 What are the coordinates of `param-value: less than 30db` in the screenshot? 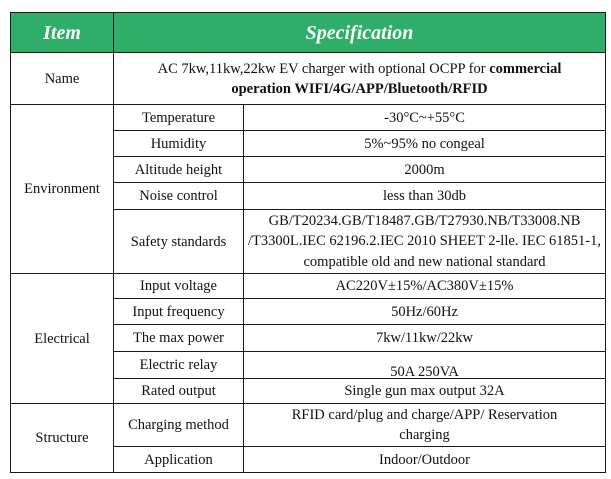 It's located at (424, 196).